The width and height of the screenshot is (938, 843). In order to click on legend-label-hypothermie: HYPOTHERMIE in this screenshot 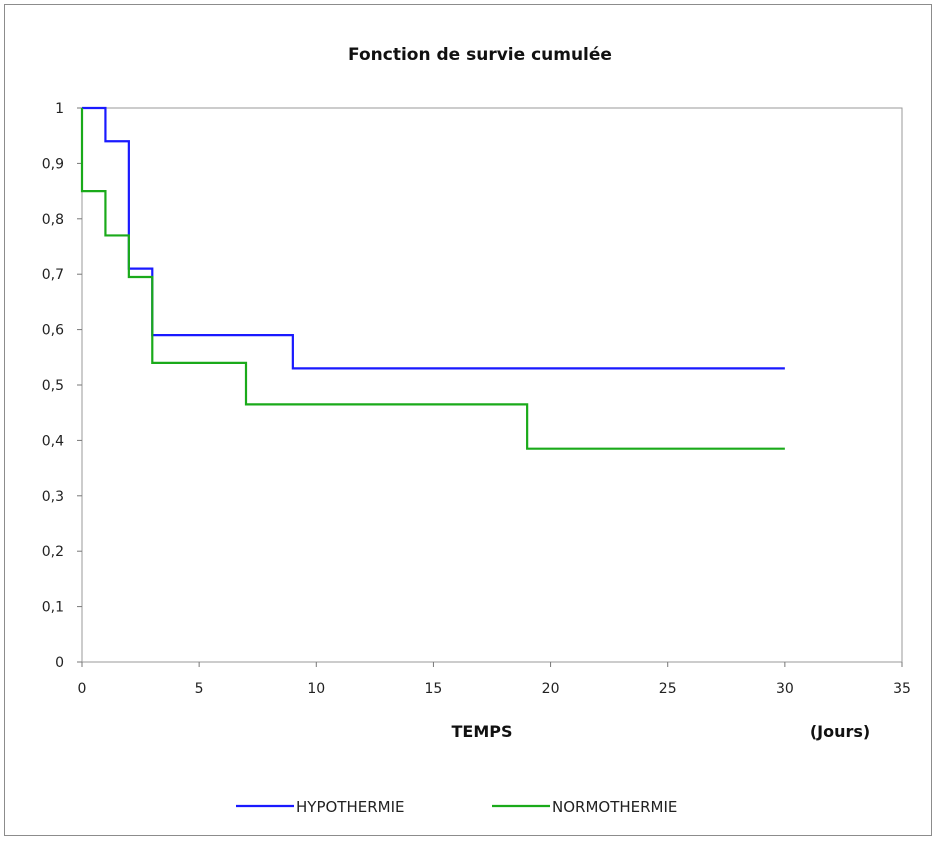, I will do `click(350, 807)`.